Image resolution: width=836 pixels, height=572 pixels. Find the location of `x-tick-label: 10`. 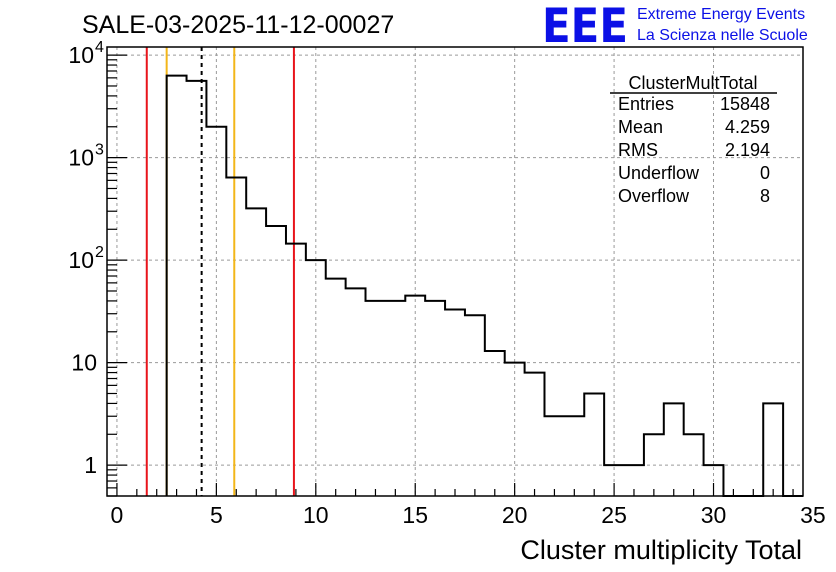

x-tick-label: 10 is located at coordinates (316, 515).